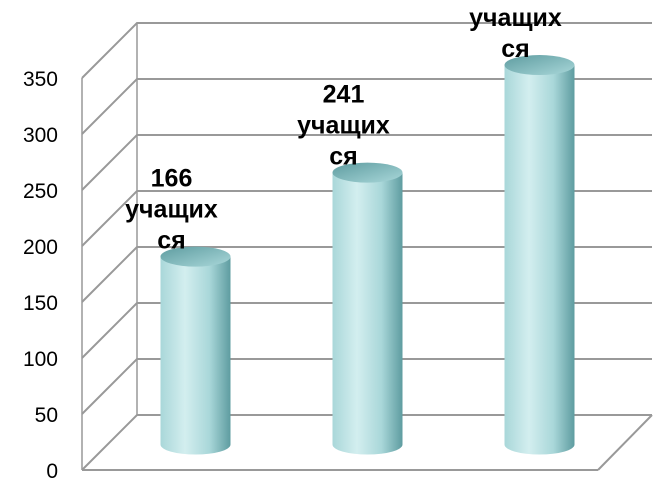  What do you see at coordinates (516, 0) in the screenshot?
I see `data-label: 337` at bounding box center [516, 0].